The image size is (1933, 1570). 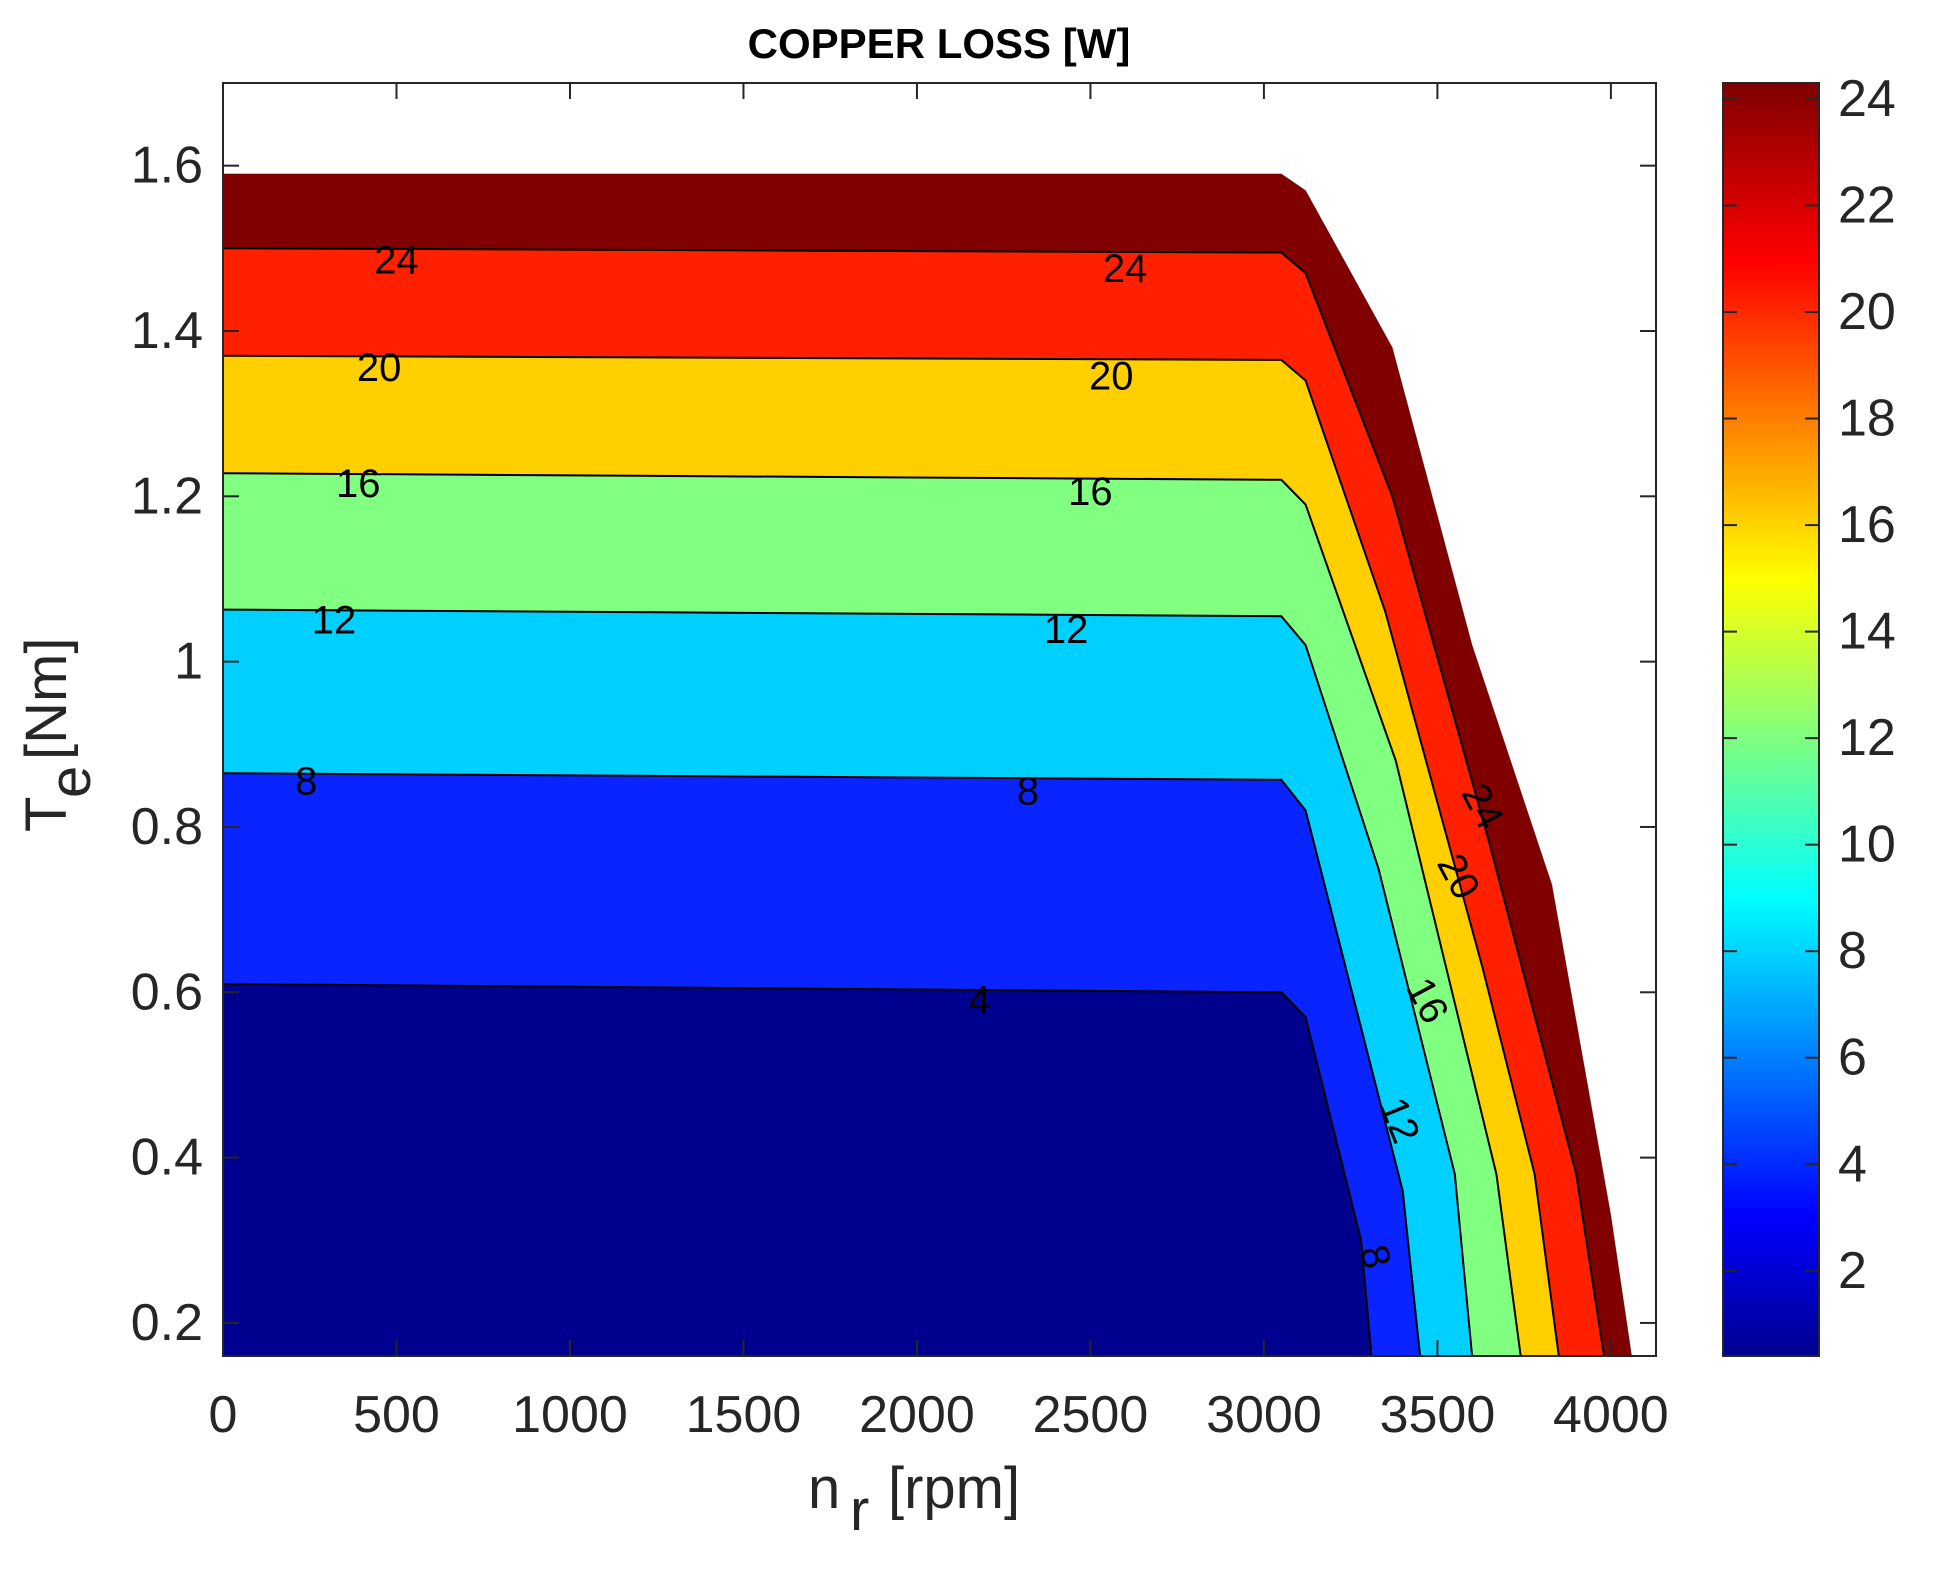 What do you see at coordinates (46, 814) in the screenshot?
I see `y-axis-label-main: T` at bounding box center [46, 814].